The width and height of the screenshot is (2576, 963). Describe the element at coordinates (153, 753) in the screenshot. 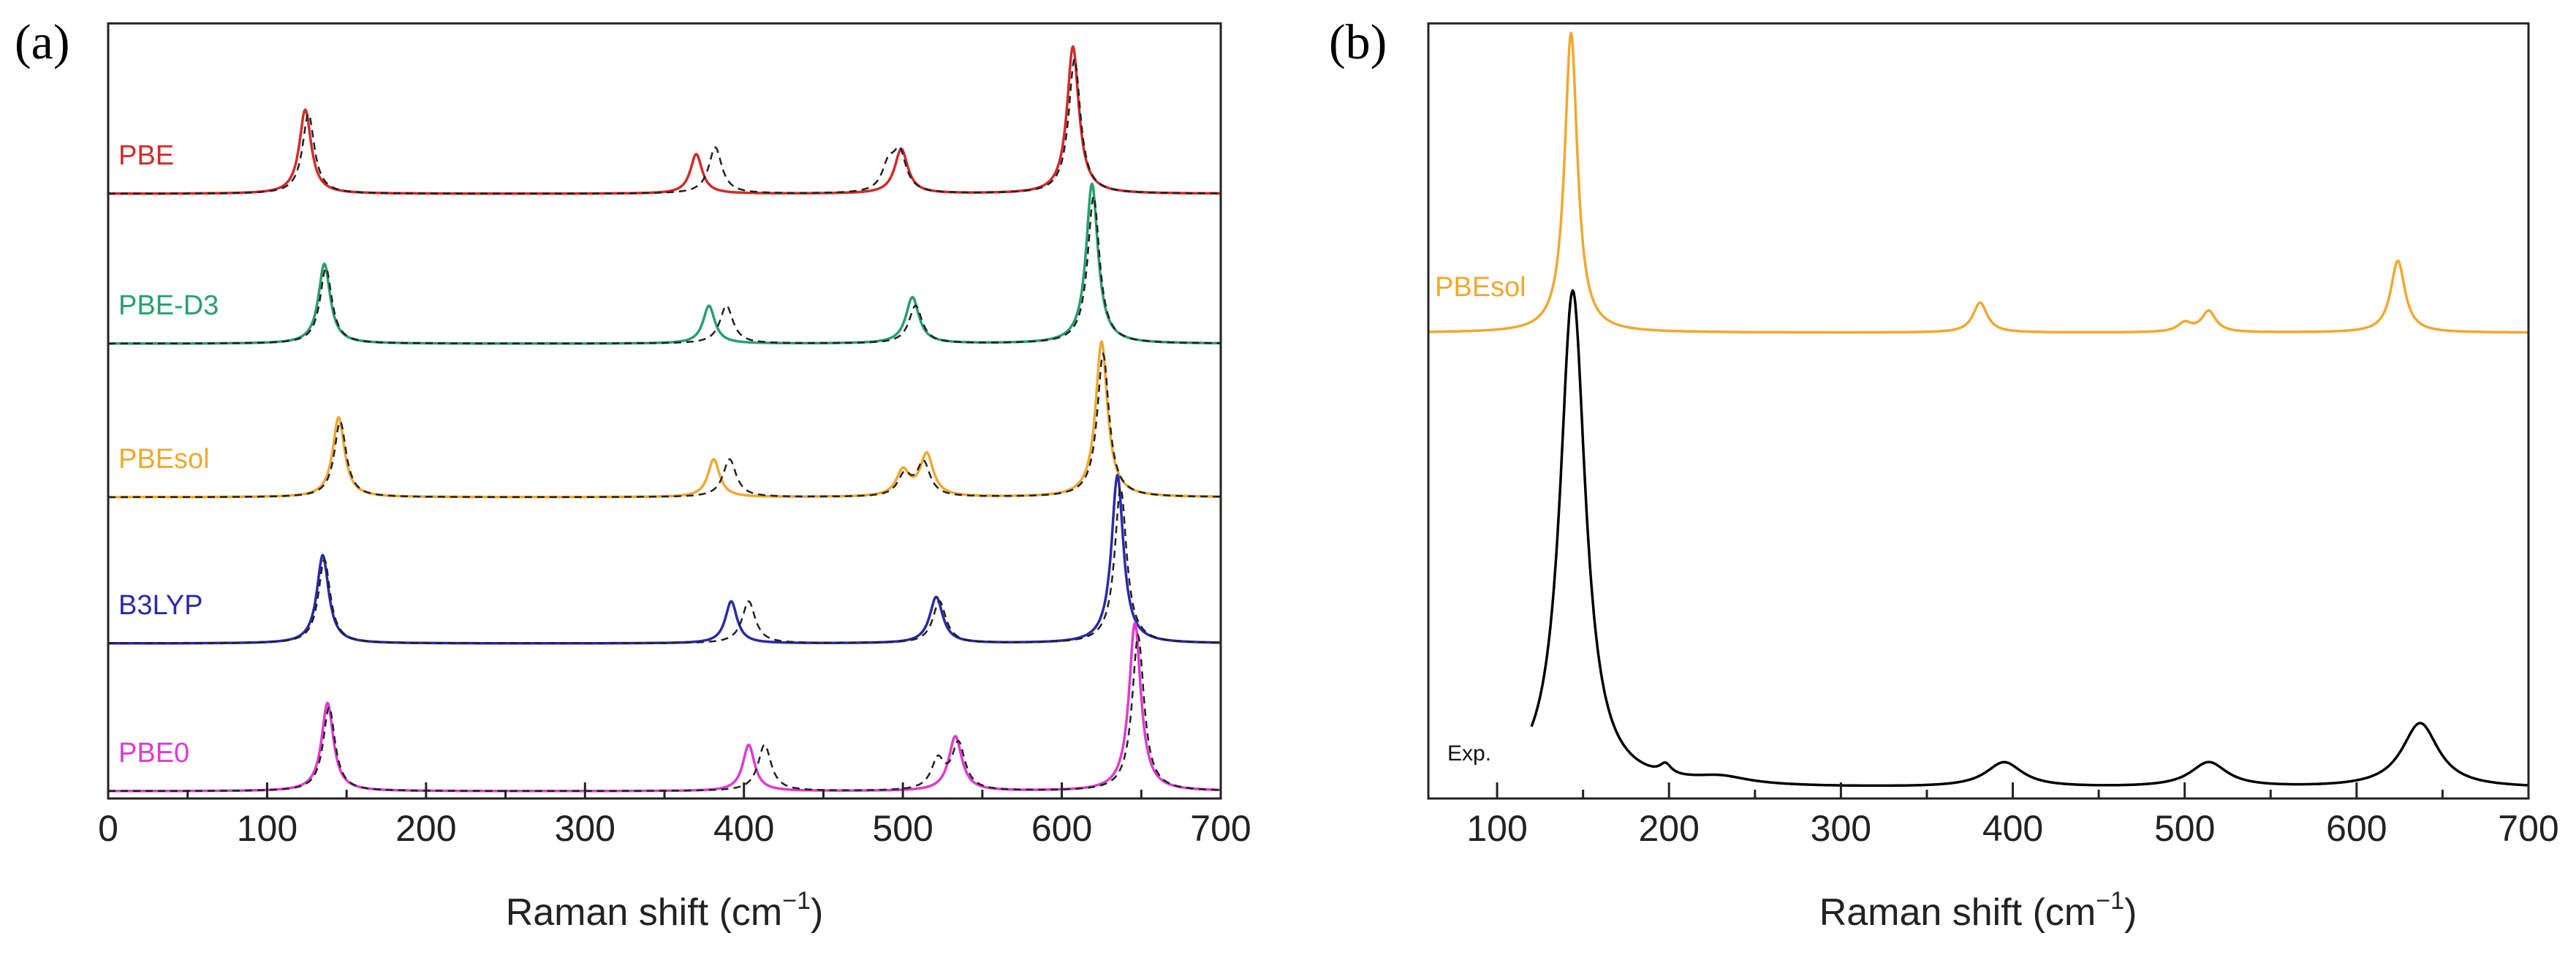

I see `series-label-pbe0: PBE0` at that location.